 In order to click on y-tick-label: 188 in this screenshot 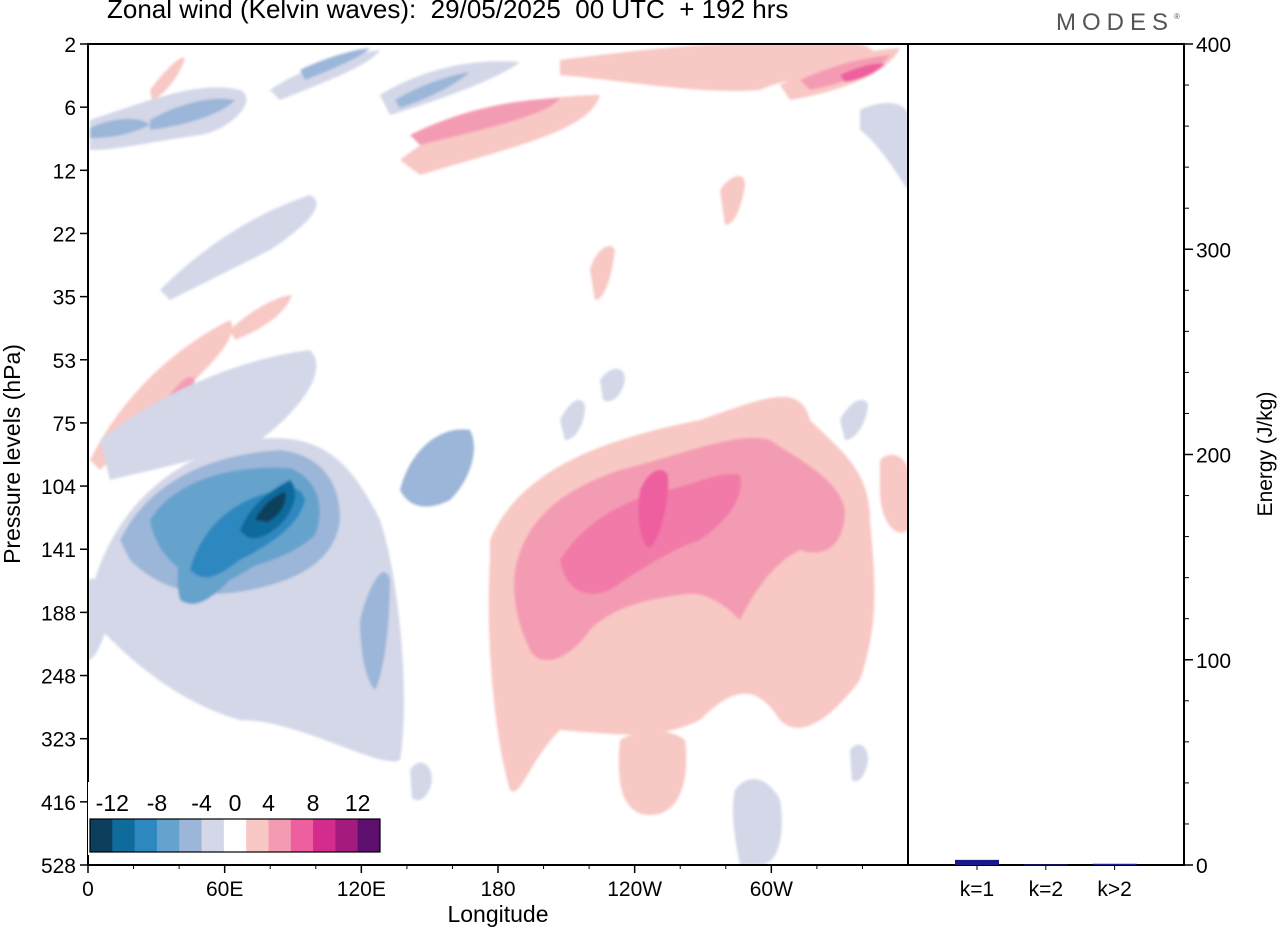, I will do `click(58, 613)`.